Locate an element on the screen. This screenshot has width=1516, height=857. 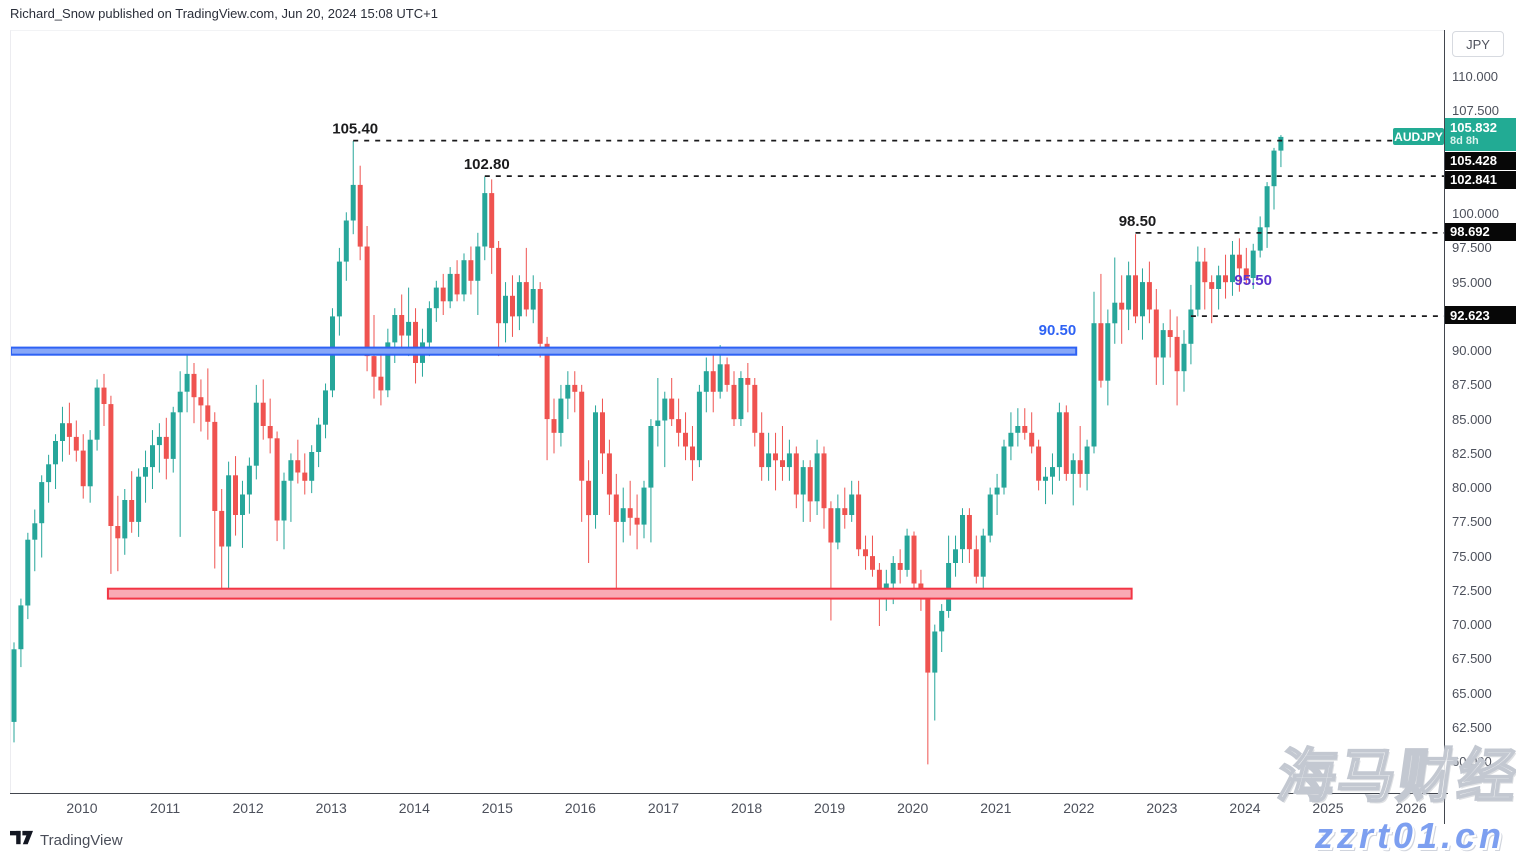
year-label-2015: 2015 is located at coordinates (497, 808).